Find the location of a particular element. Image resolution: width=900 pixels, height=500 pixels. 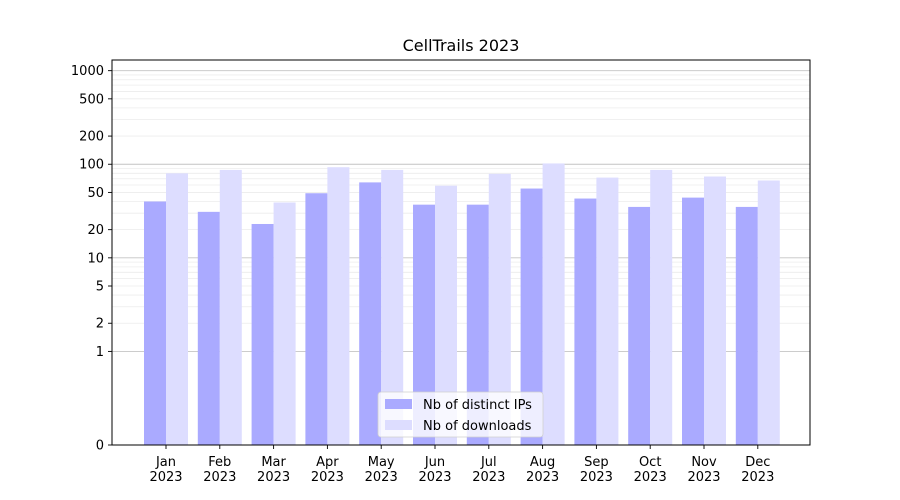

x-tick-label: Jul 2023 is located at coordinates (488, 470).